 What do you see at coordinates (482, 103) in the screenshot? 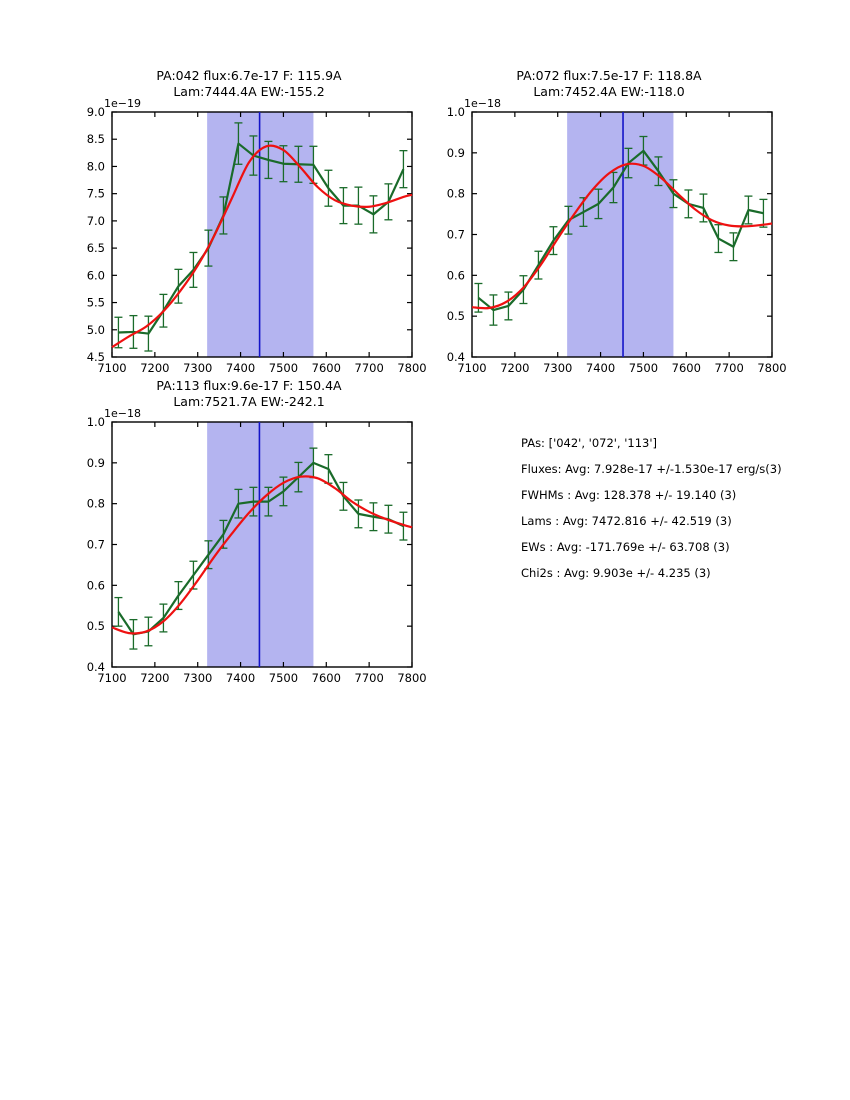
I see `exponent-label-072: 1e−18` at bounding box center [482, 103].